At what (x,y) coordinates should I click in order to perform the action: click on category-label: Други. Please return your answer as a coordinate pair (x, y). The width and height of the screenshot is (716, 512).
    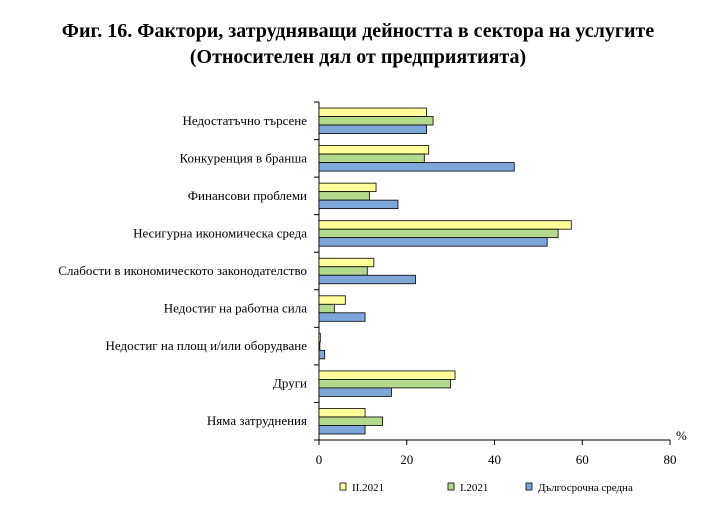
    Looking at the image, I should click on (290, 383).